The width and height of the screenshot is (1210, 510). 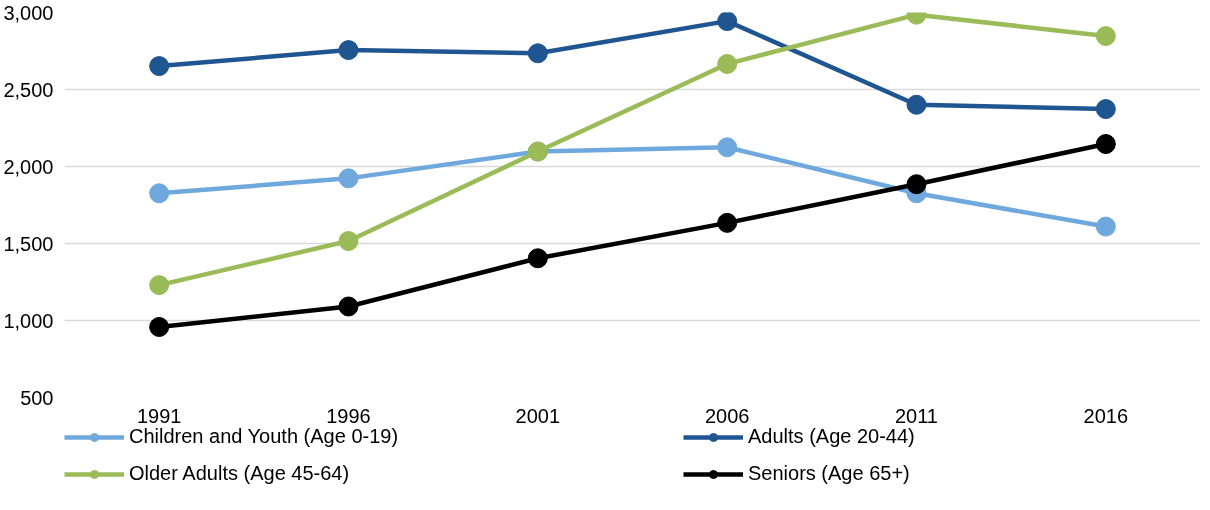 What do you see at coordinates (28, 320) in the screenshot?
I see `y-tick-label: 1,000` at bounding box center [28, 320].